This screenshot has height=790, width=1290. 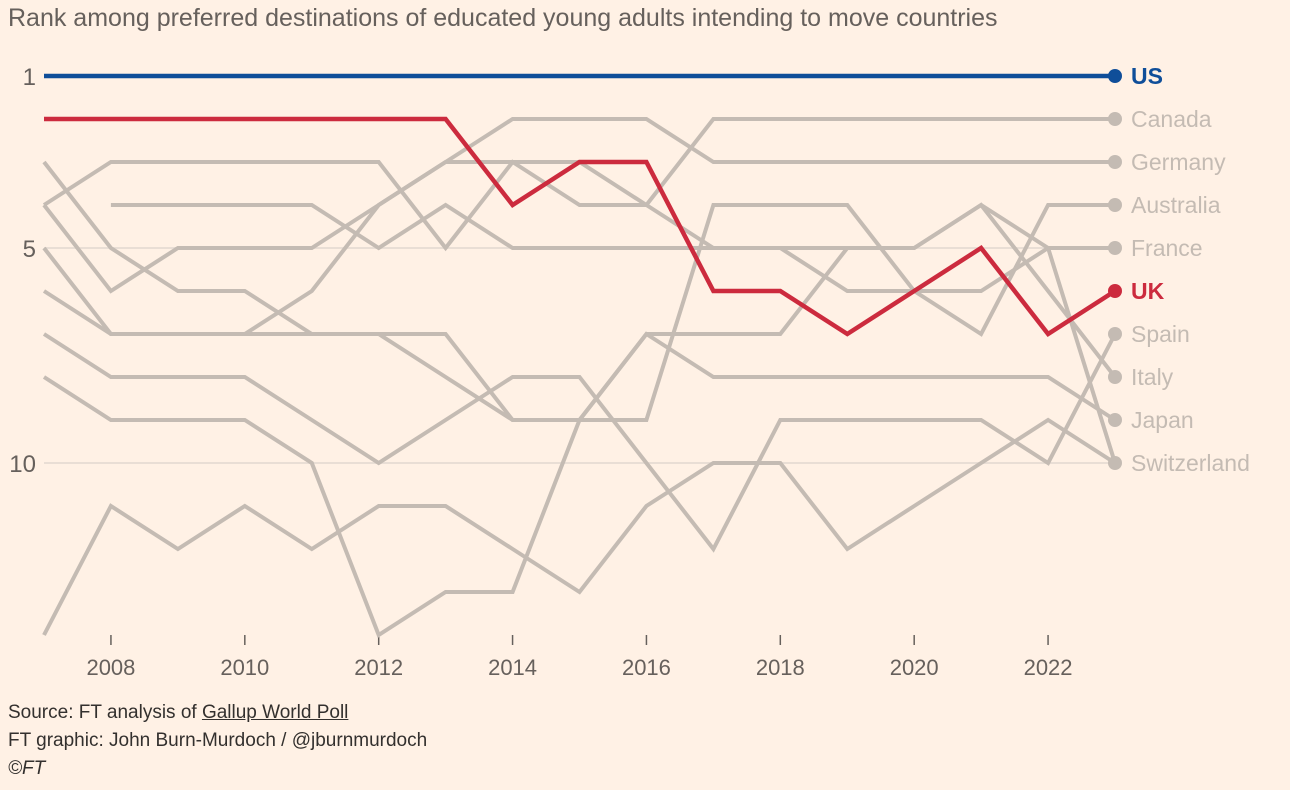 I want to click on end-label-switzerland: Switzerland, so click(x=1190, y=463).